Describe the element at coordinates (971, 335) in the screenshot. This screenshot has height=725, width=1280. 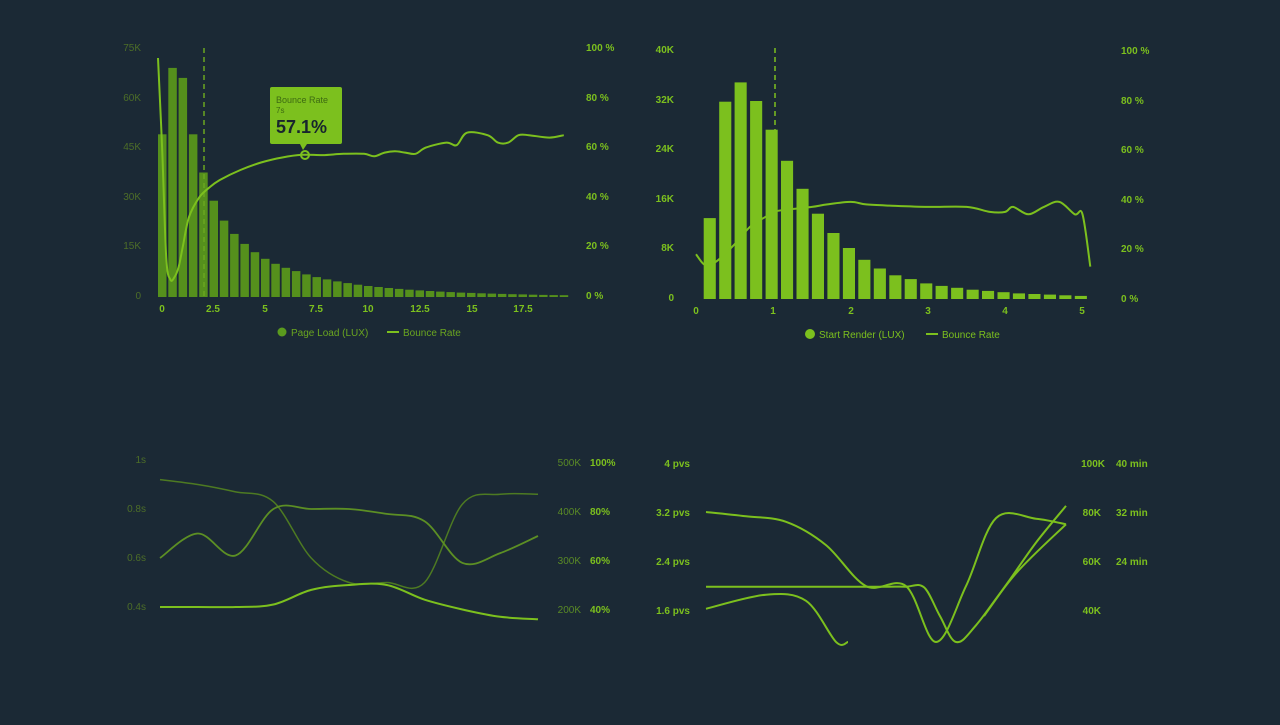
I see `legend-line-label: Bounce Rate` at that location.